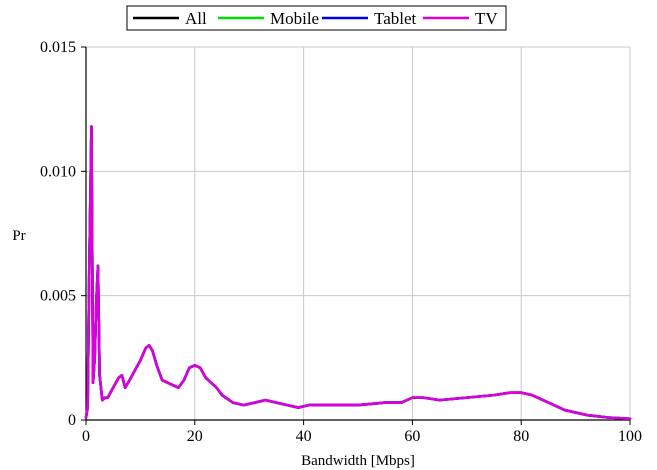  What do you see at coordinates (58, 296) in the screenshot?
I see `y-tick-label: 0.005` at bounding box center [58, 296].